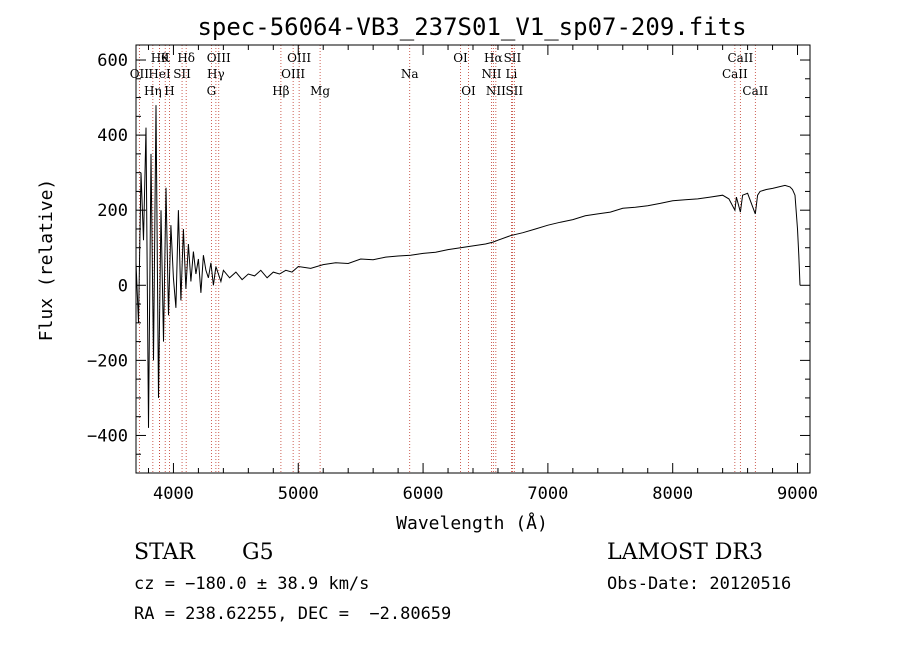 Image resolution: width=900 pixels, height=649 pixels. Describe the element at coordinates (410, 74) in the screenshot. I see `spectral-line-label: Na` at that location.